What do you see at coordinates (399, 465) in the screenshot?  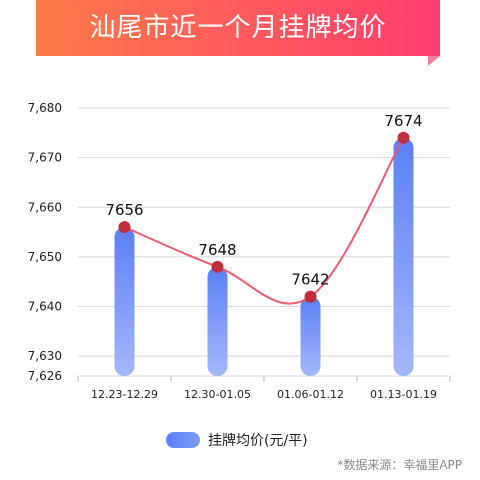 I see `source-note: *数据来源：幸福里APP` at bounding box center [399, 465].